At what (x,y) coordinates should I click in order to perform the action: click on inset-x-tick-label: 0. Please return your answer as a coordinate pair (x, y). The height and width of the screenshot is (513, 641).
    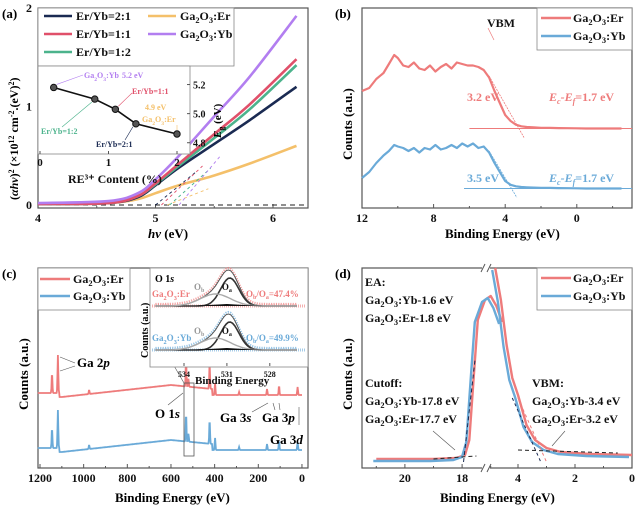
    Looking at the image, I should click on (40, 163).